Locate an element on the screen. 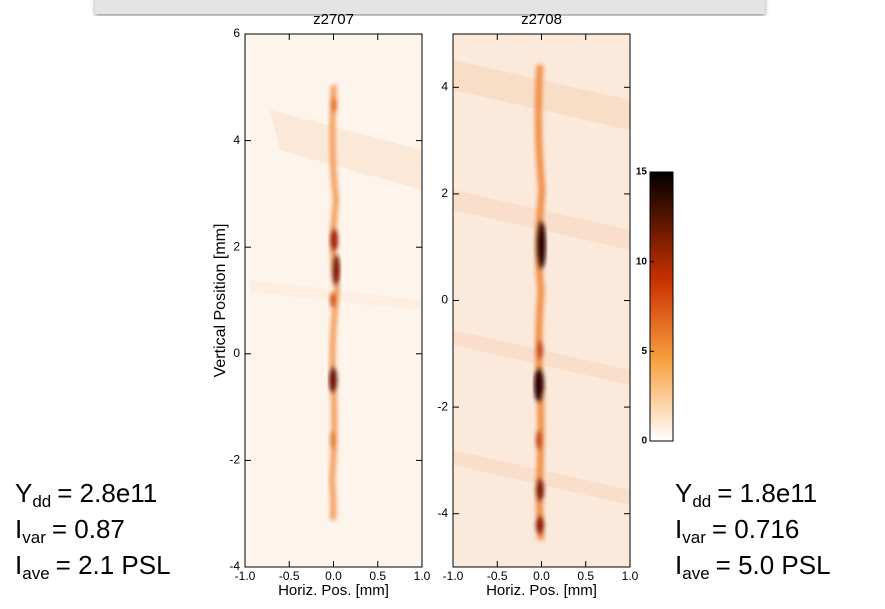 This screenshot has height=609, width=885. top-bar is located at coordinates (430, 7).